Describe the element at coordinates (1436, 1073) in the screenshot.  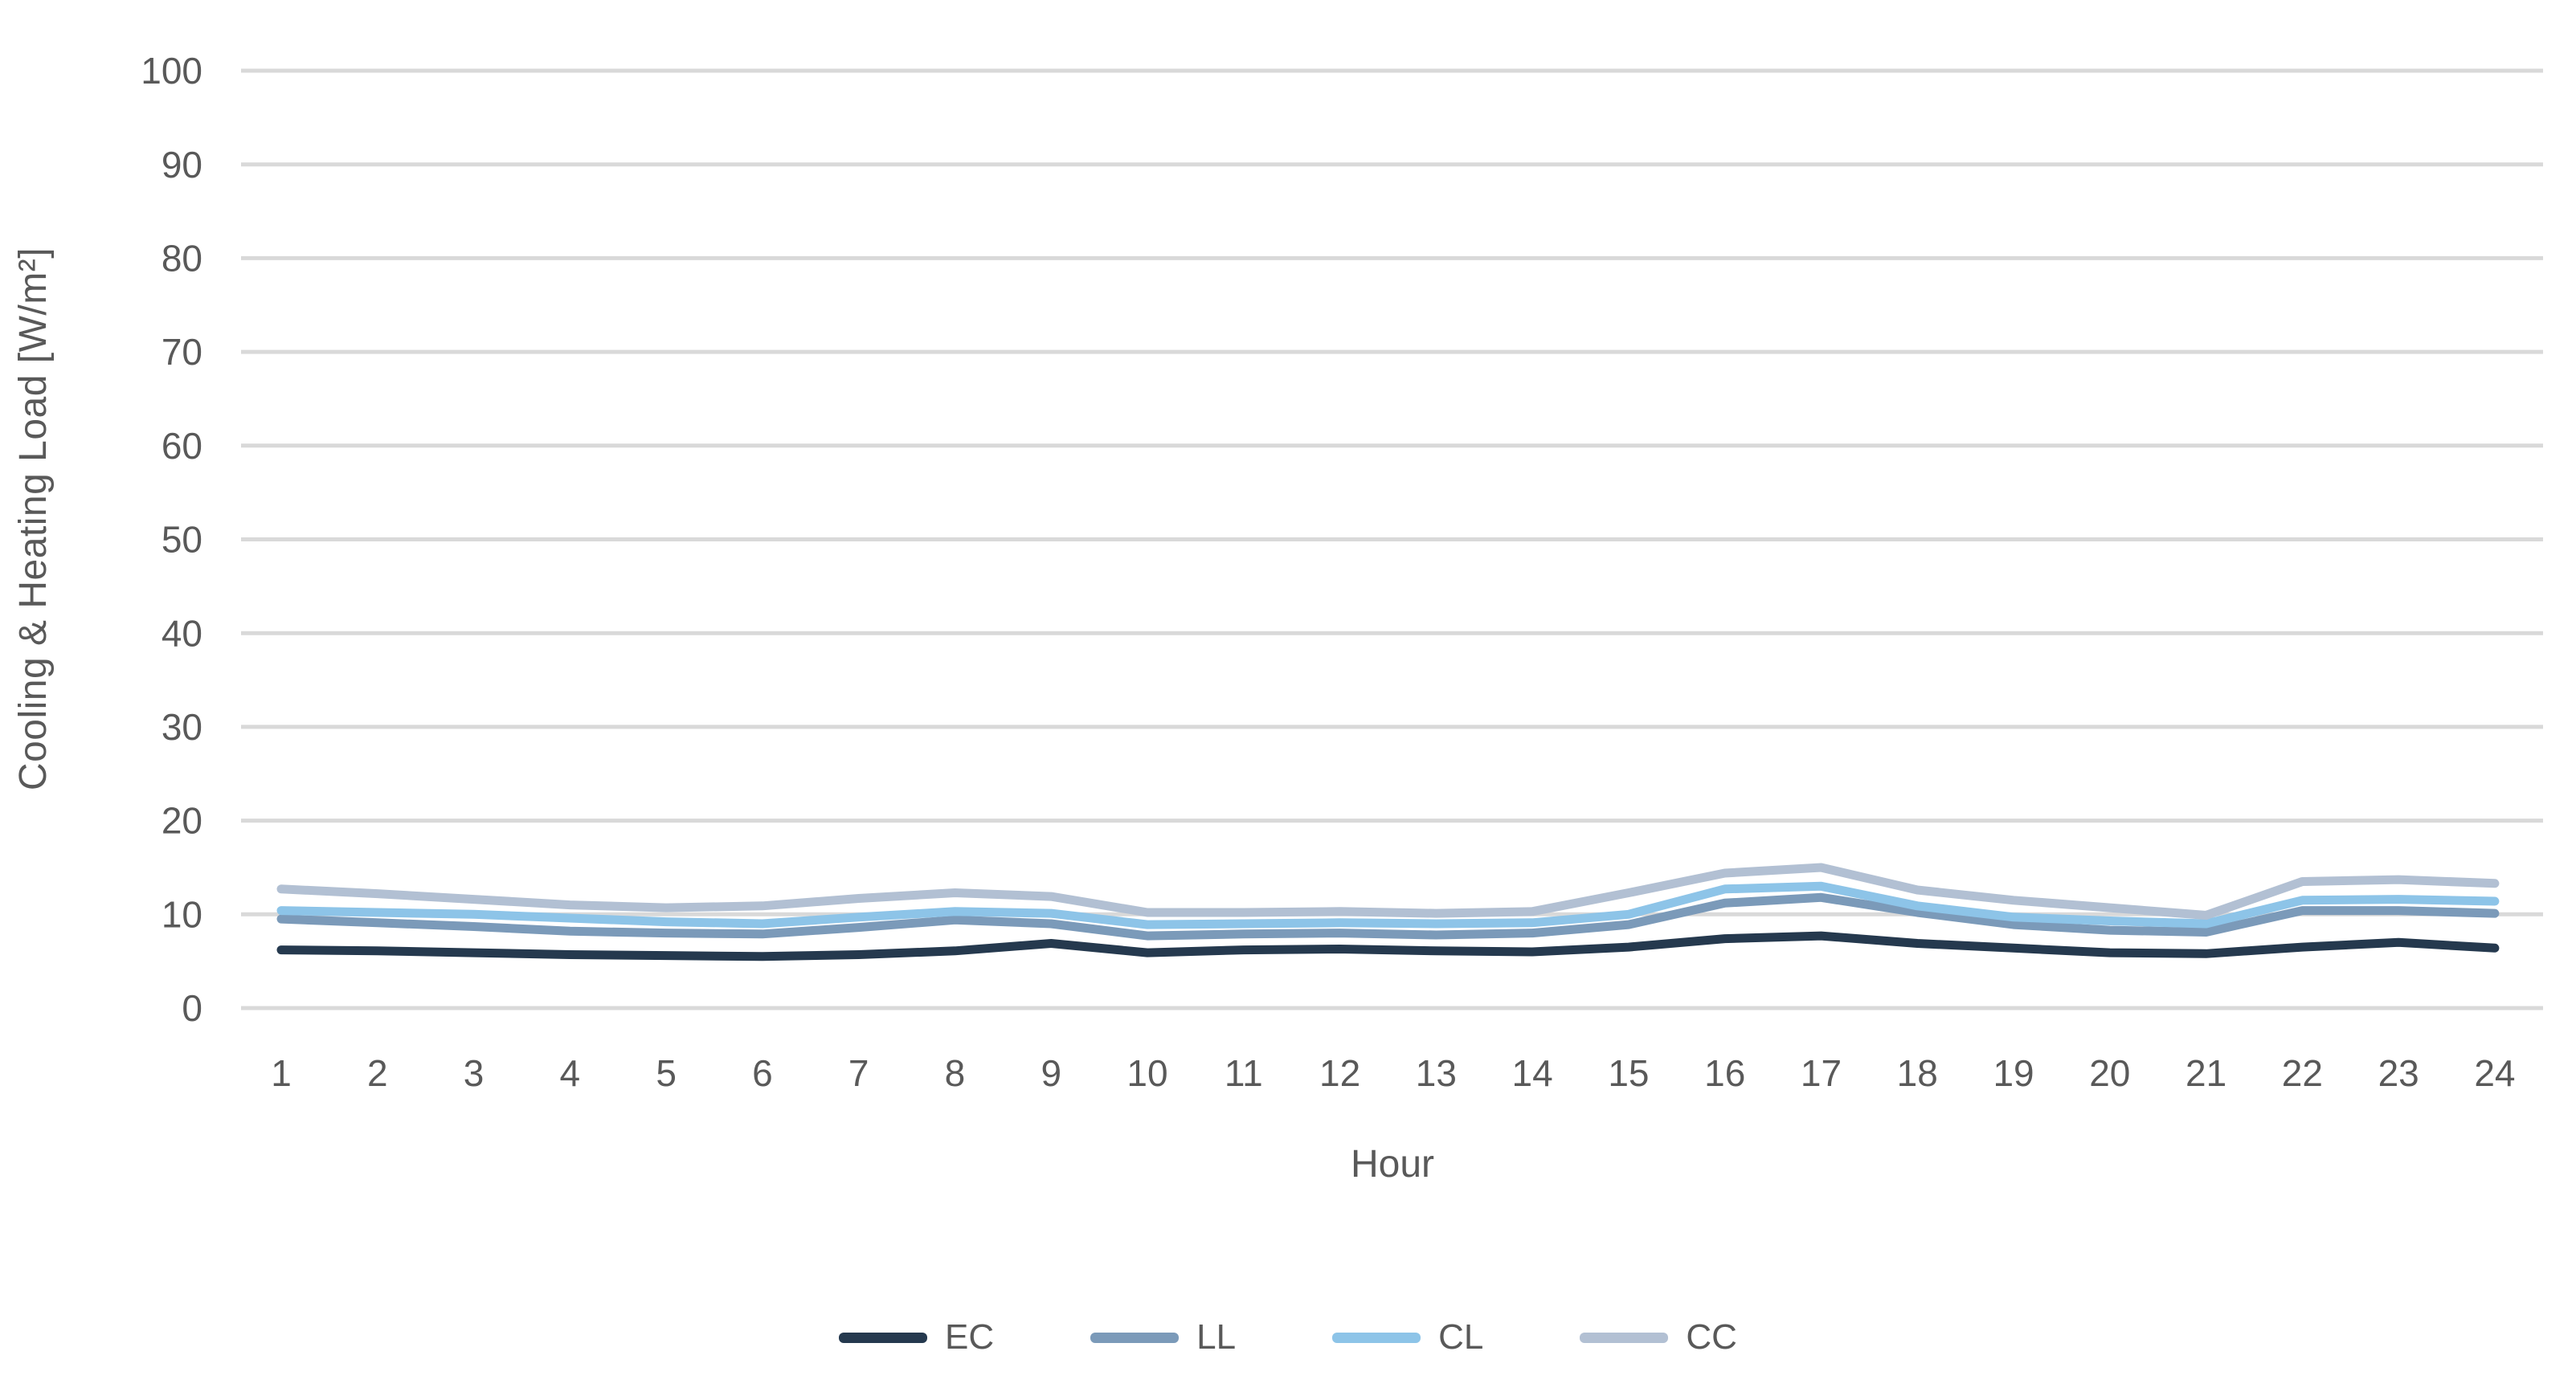
I see `x-tick-label-13: 13` at that location.